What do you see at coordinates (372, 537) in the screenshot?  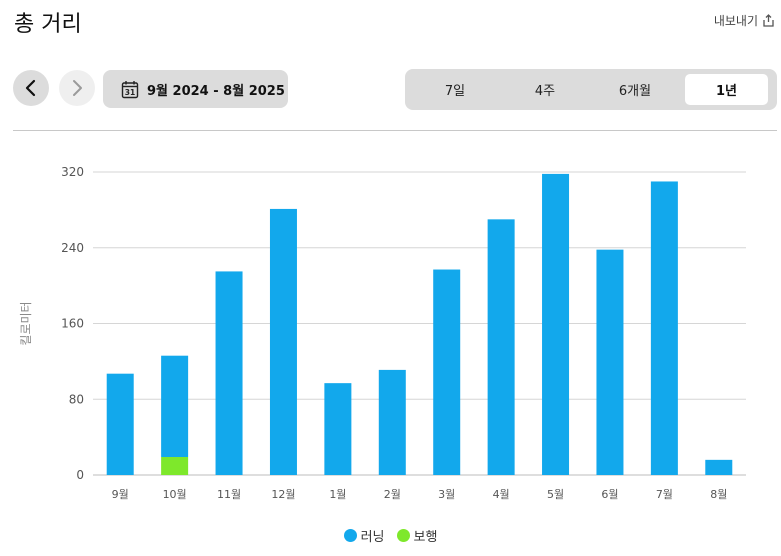 I see `legend-label-running: 러닝` at bounding box center [372, 537].